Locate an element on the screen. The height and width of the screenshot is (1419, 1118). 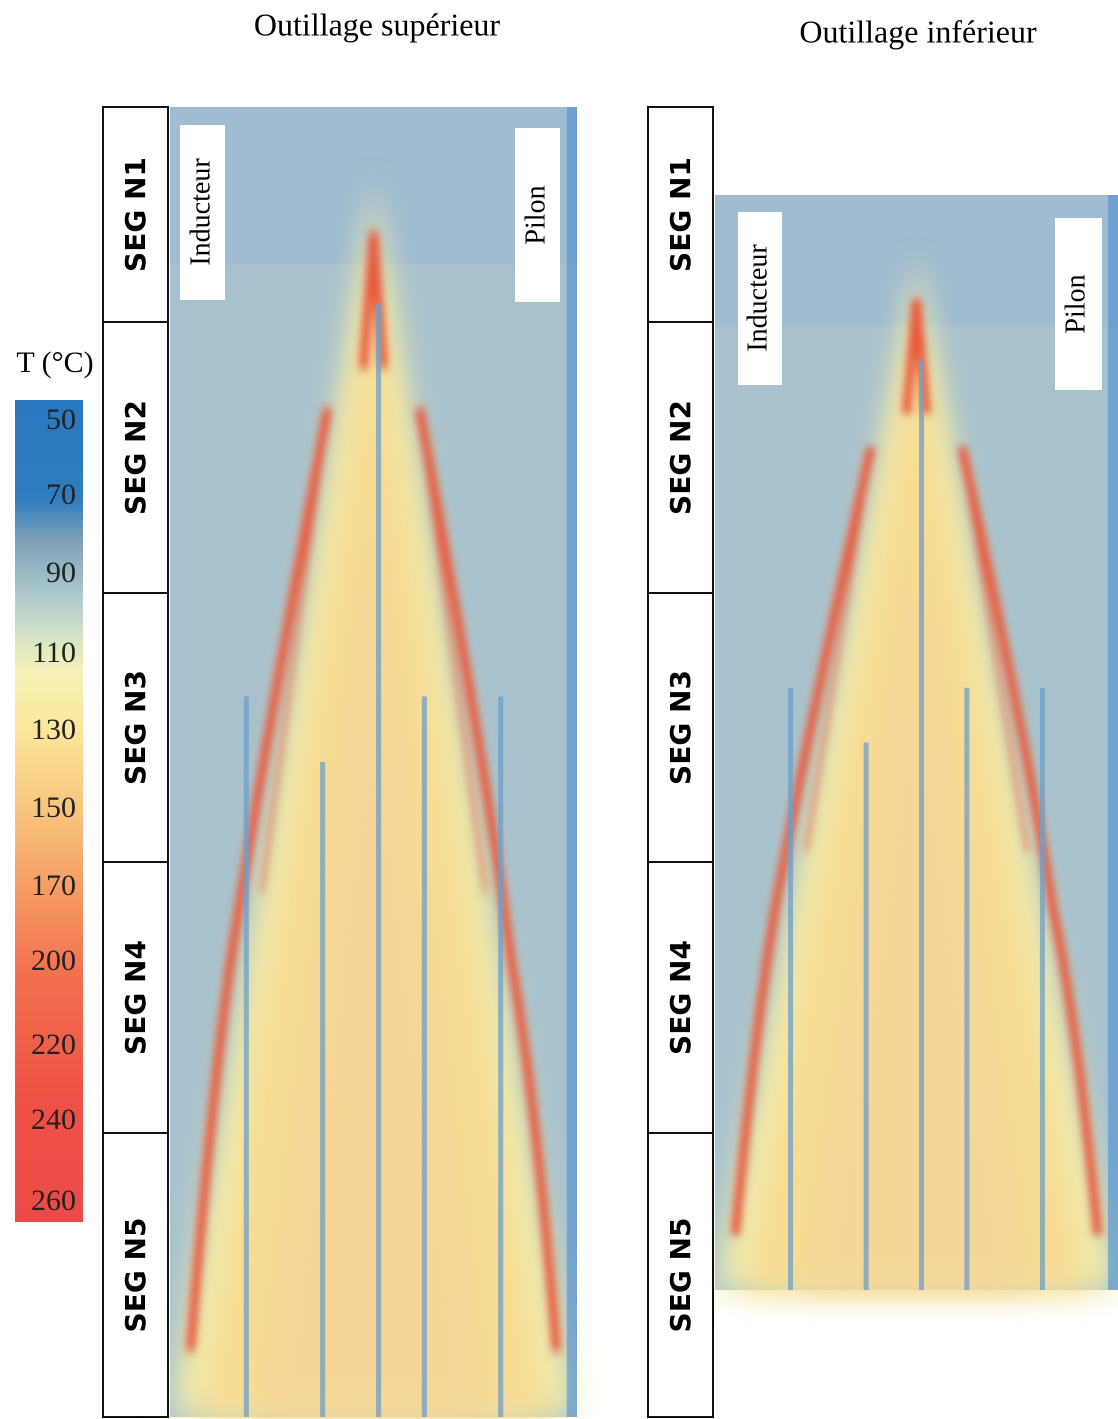
color-bar is located at coordinates (49, 811).